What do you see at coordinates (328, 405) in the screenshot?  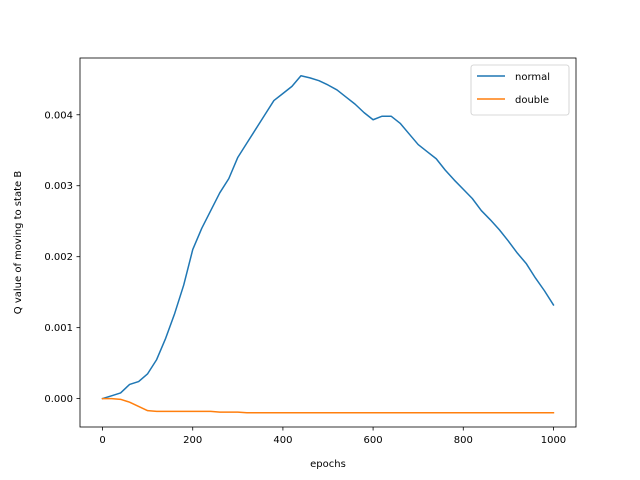 I see `series-line-double` at bounding box center [328, 405].